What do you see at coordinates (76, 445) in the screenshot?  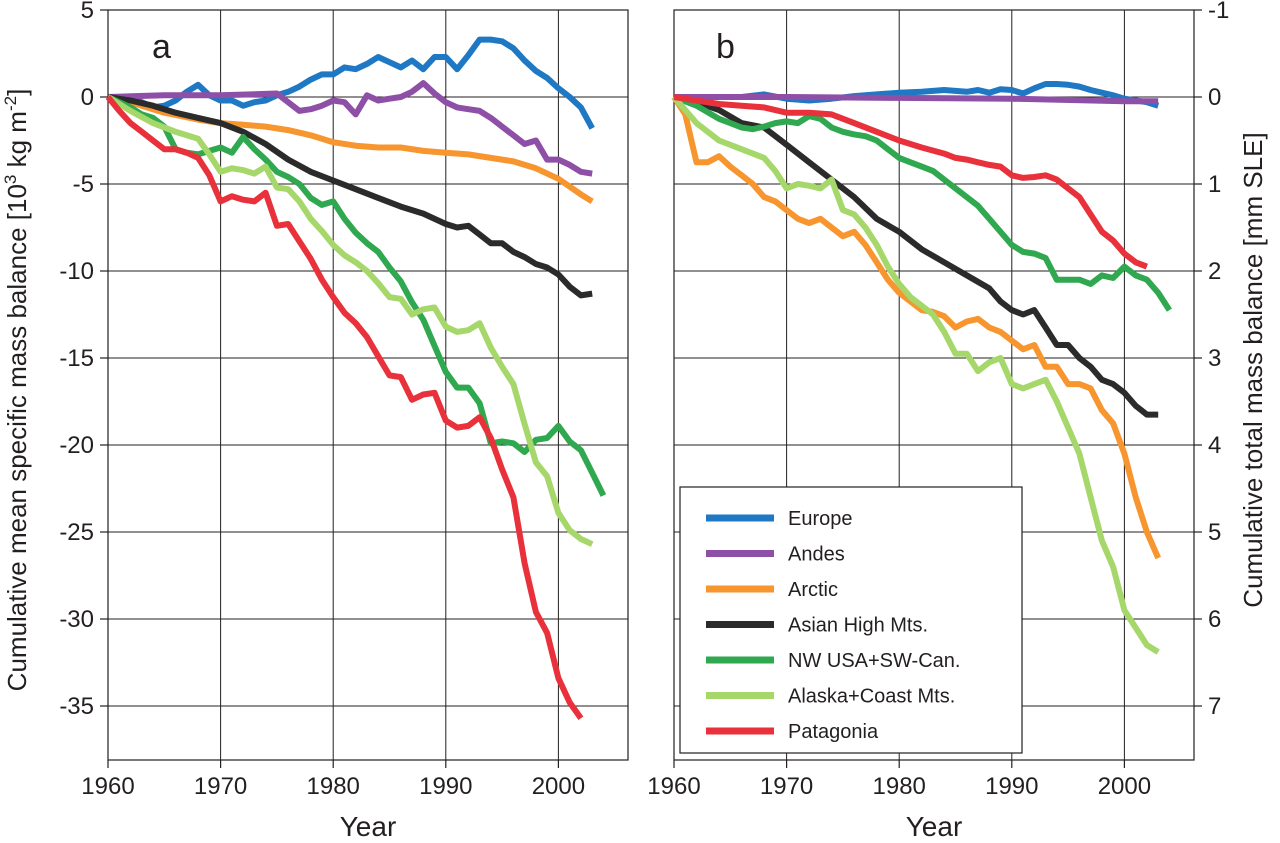 I see `y-tick-label: -20` at bounding box center [76, 445].